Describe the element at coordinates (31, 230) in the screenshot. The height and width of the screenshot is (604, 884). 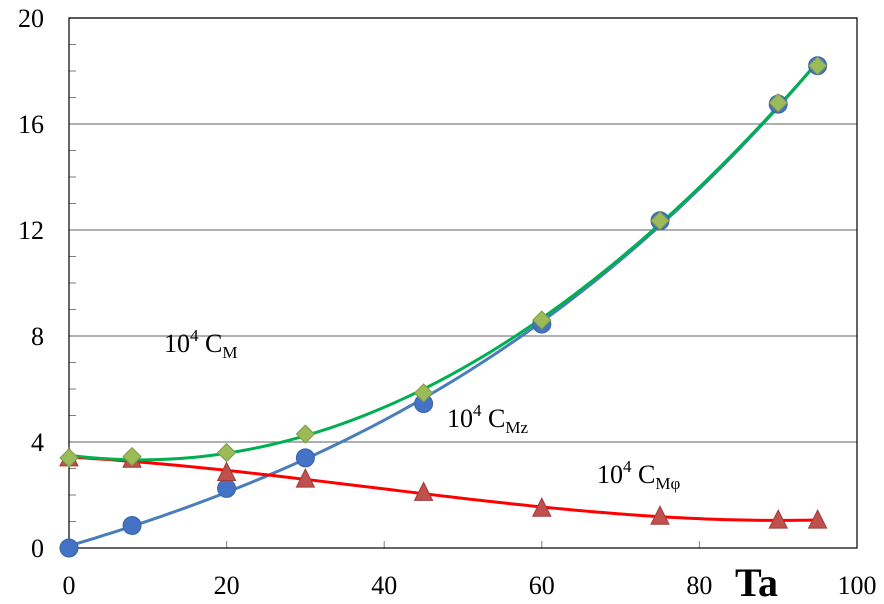
I see `y-tick-label: 12` at that location.